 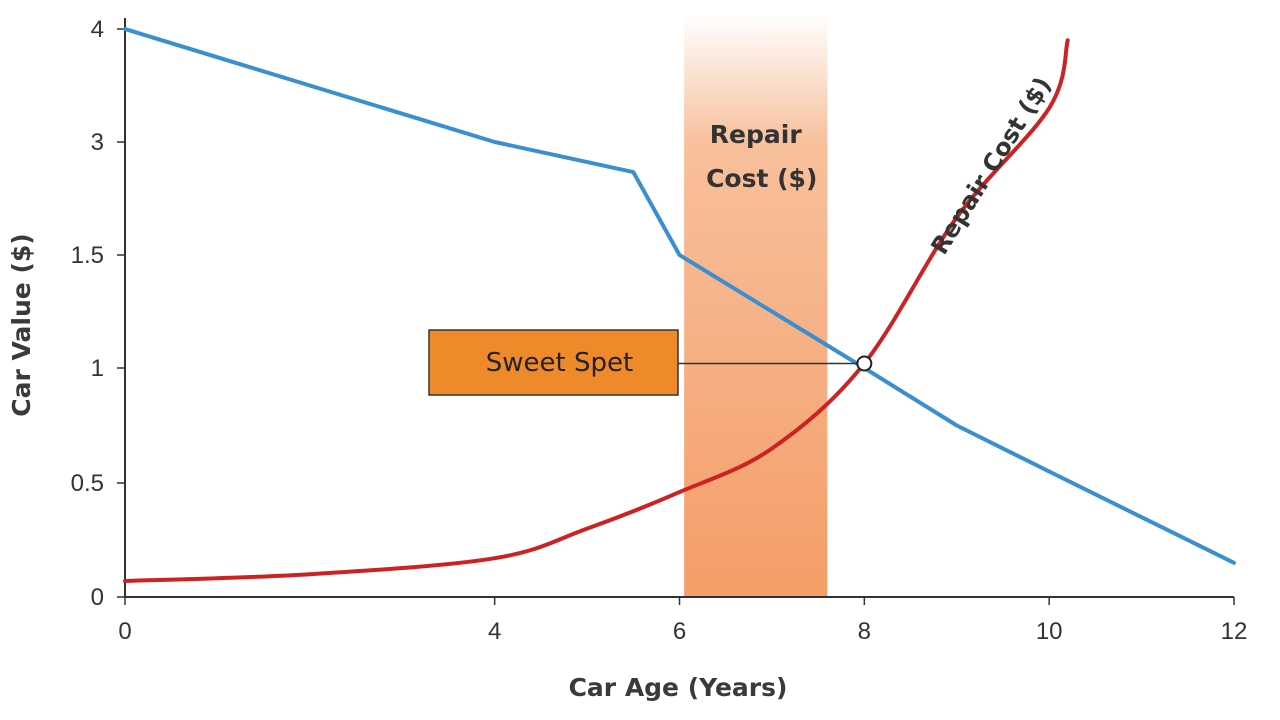 I want to click on intersection-point, so click(x=864, y=363).